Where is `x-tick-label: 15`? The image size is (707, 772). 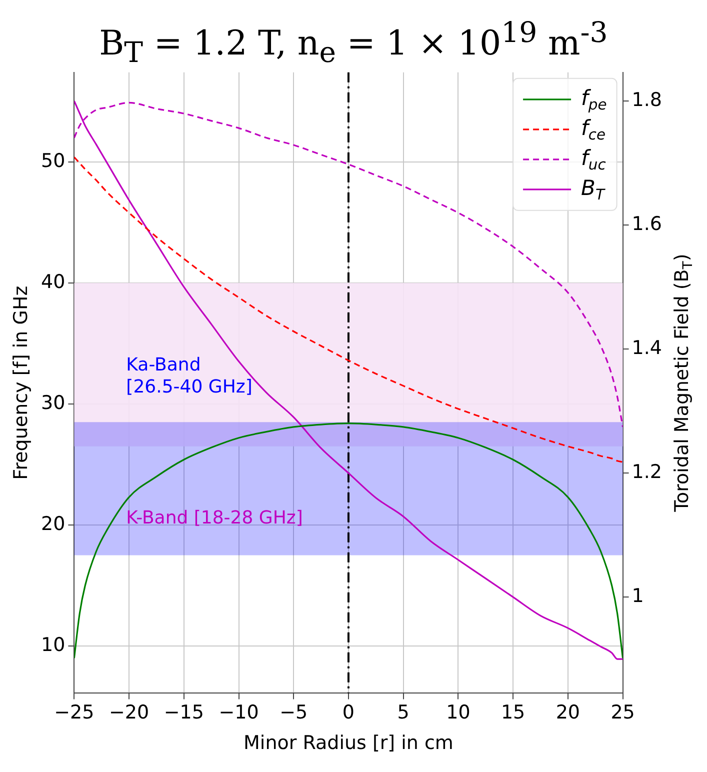
x-tick-label: 15 is located at coordinates (513, 713).